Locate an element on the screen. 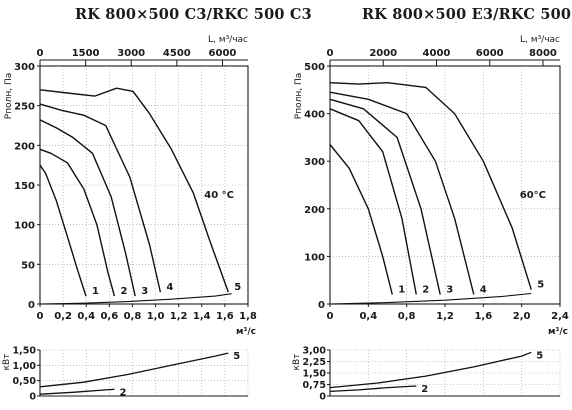 Image resolution: width=572 pixels, height=410 pixels. c1-y-tick-label: 500 is located at coordinates (314, 67).